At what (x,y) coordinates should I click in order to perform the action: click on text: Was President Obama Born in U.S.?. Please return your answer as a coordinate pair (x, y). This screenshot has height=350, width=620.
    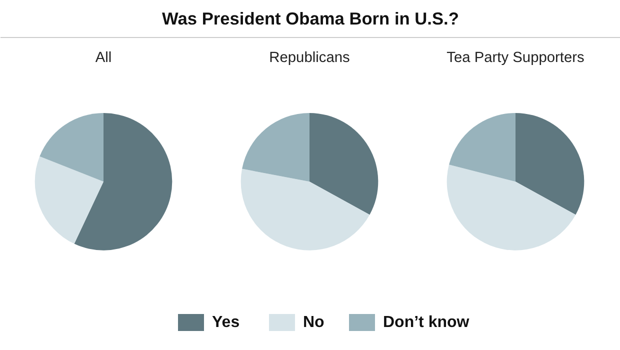
    Looking at the image, I should click on (310, 18).